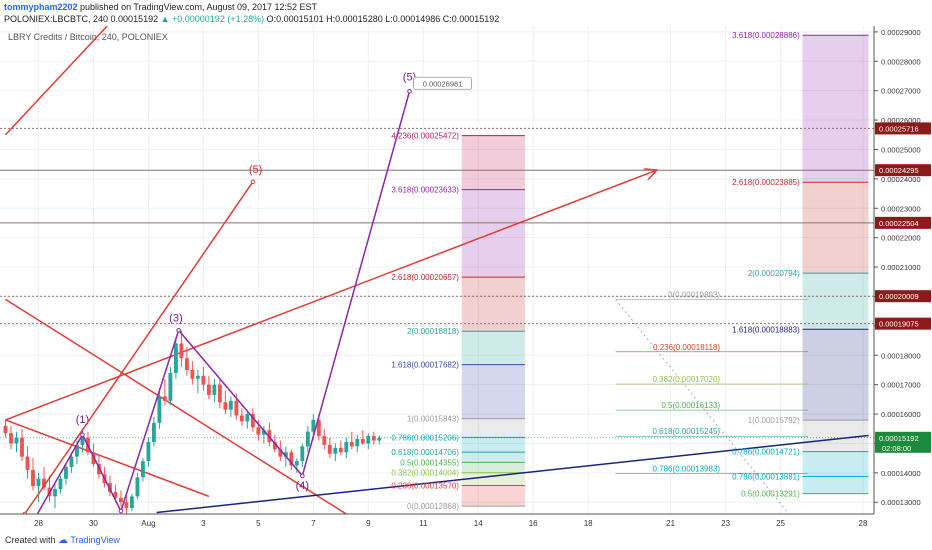 The width and height of the screenshot is (932, 550). Describe the element at coordinates (41, 7) in the screenshot. I see `author-link: tommypham2202` at that location.